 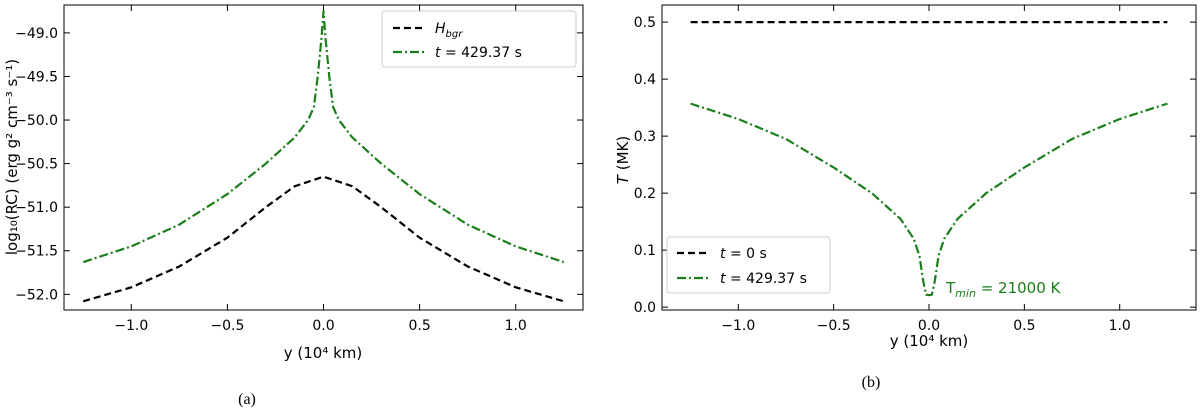 What do you see at coordinates (131, 326) in the screenshot?
I see `panel-a-x-tick-label: −1.0` at bounding box center [131, 326].